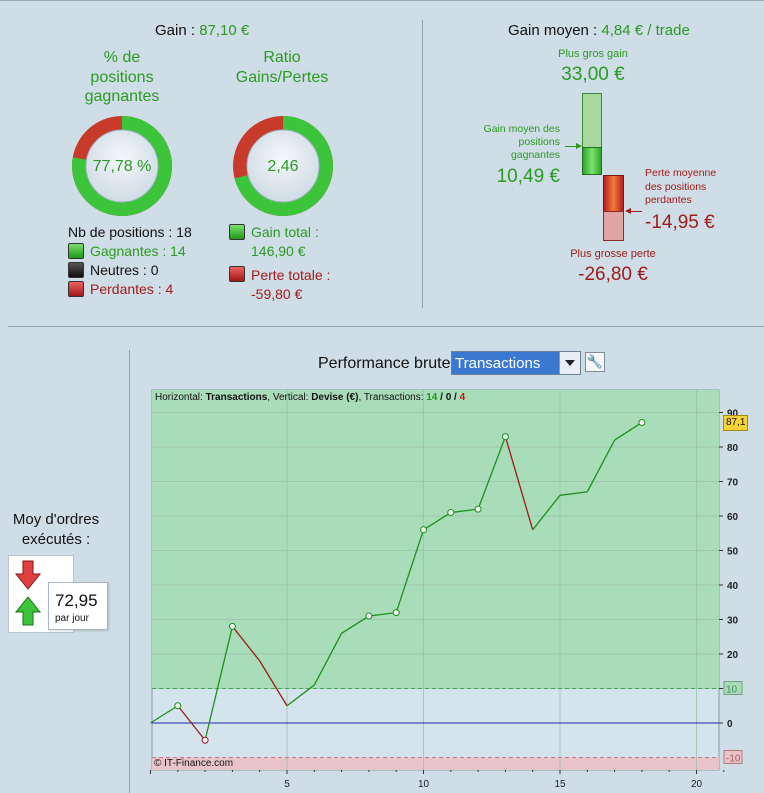 The height and width of the screenshot is (793, 764). What do you see at coordinates (122, 96) in the screenshot?
I see `win-pct-title-line: gagnantes` at bounding box center [122, 96].